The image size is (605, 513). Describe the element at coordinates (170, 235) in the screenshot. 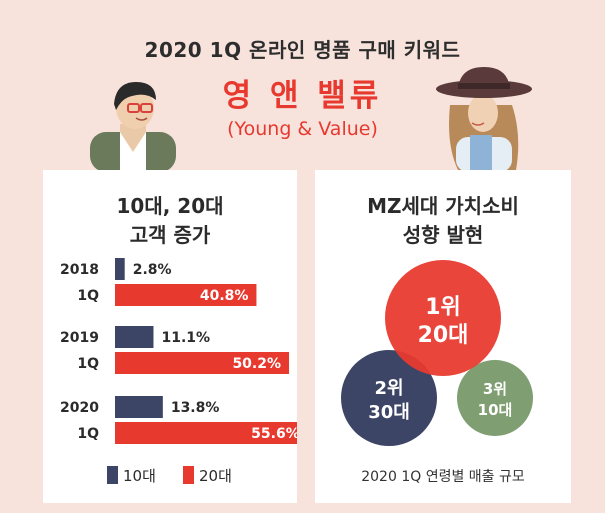

I see `left-panel-title-line2: 고객 증가` at that location.